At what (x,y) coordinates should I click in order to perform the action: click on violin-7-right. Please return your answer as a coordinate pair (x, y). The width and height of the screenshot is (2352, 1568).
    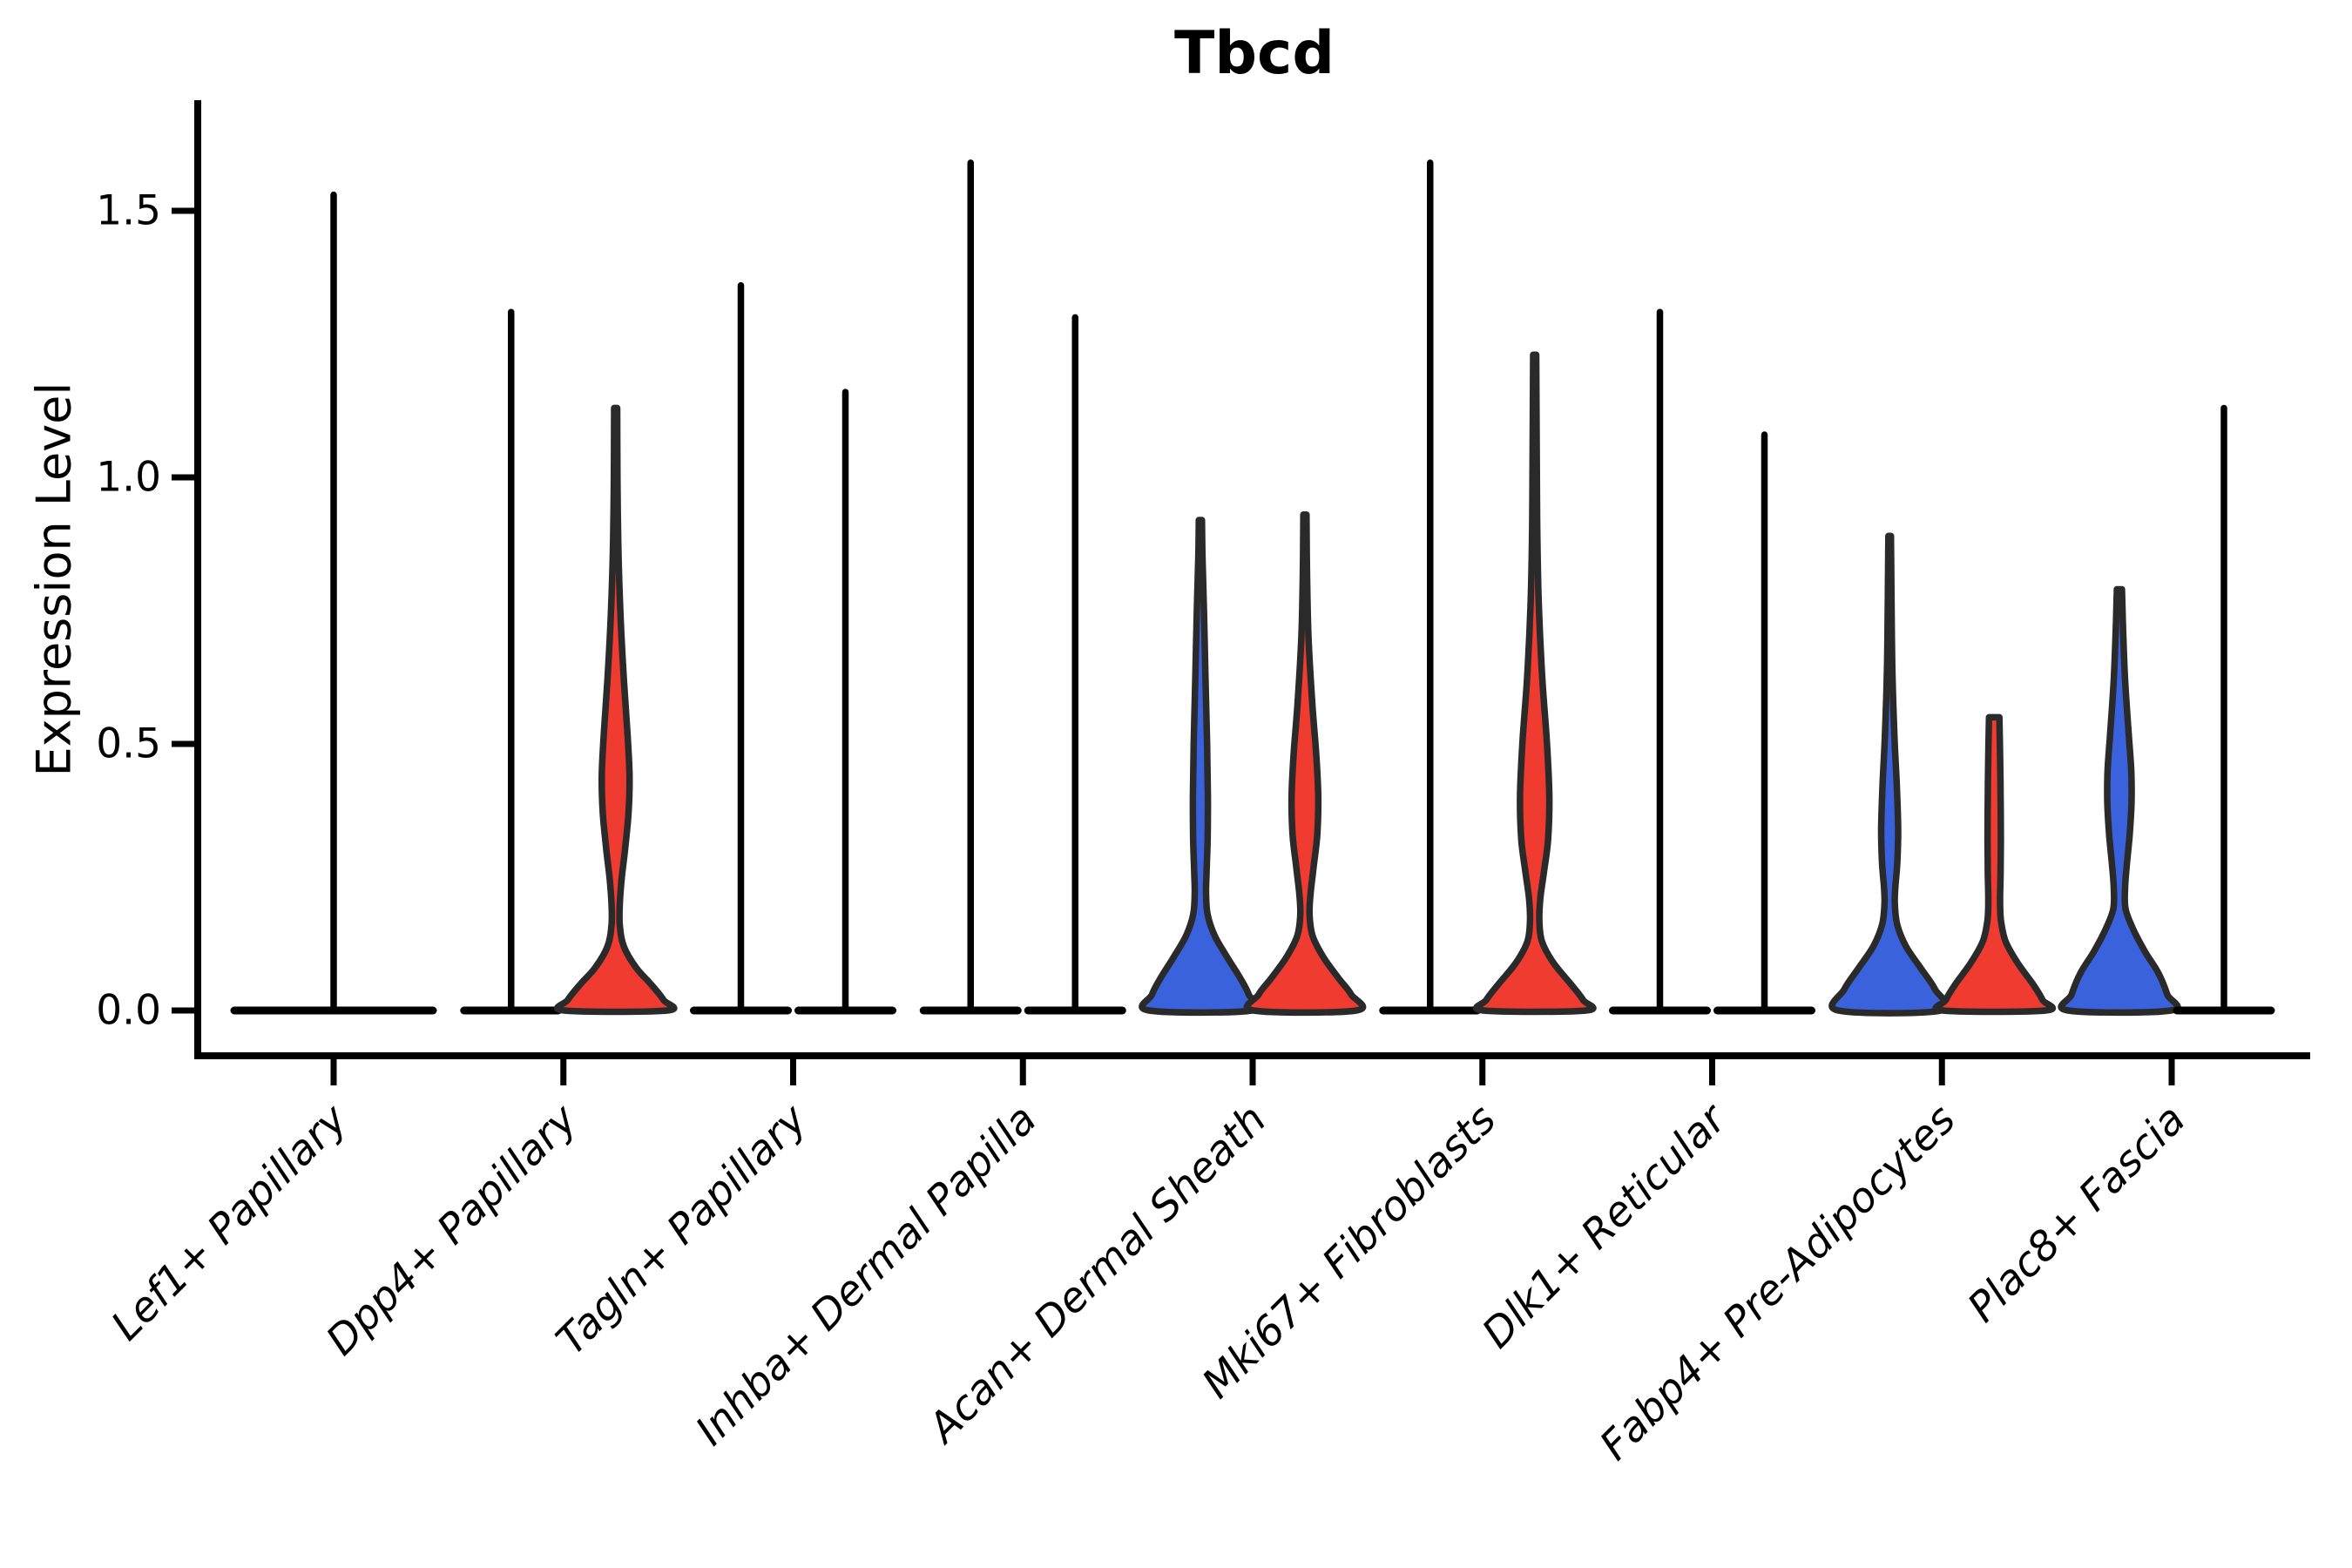
    Looking at the image, I should click on (1994, 864).